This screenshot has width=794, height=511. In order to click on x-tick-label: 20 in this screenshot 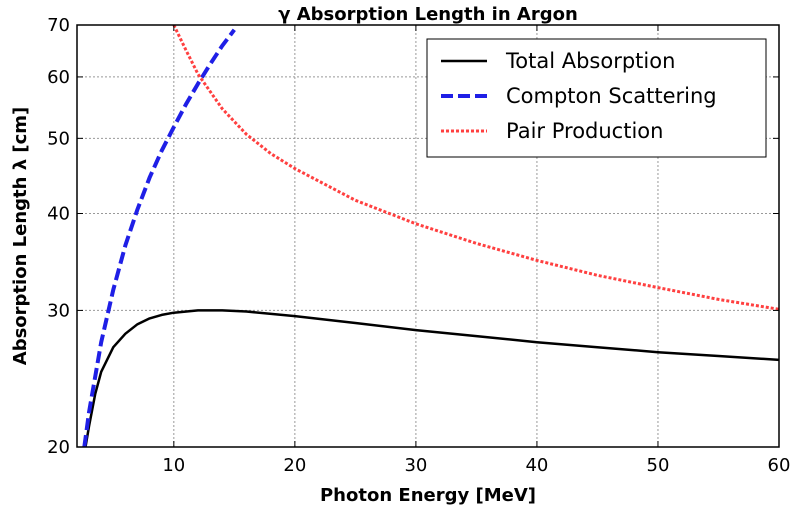, I will do `click(294, 465)`.